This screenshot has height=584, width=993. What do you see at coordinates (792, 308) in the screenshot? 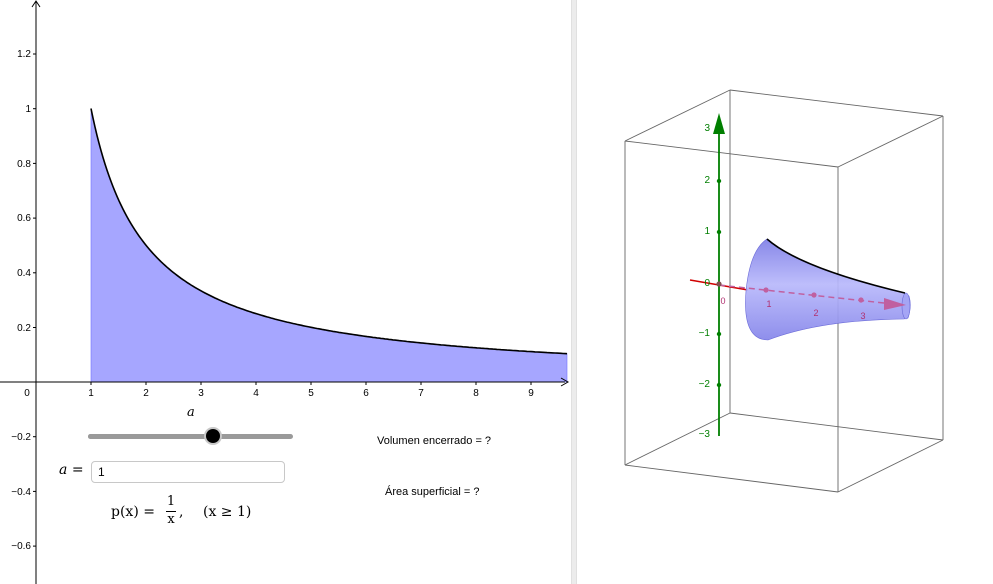
I see `x-tick-labels-3d: 1 2 3 0` at bounding box center [792, 308].